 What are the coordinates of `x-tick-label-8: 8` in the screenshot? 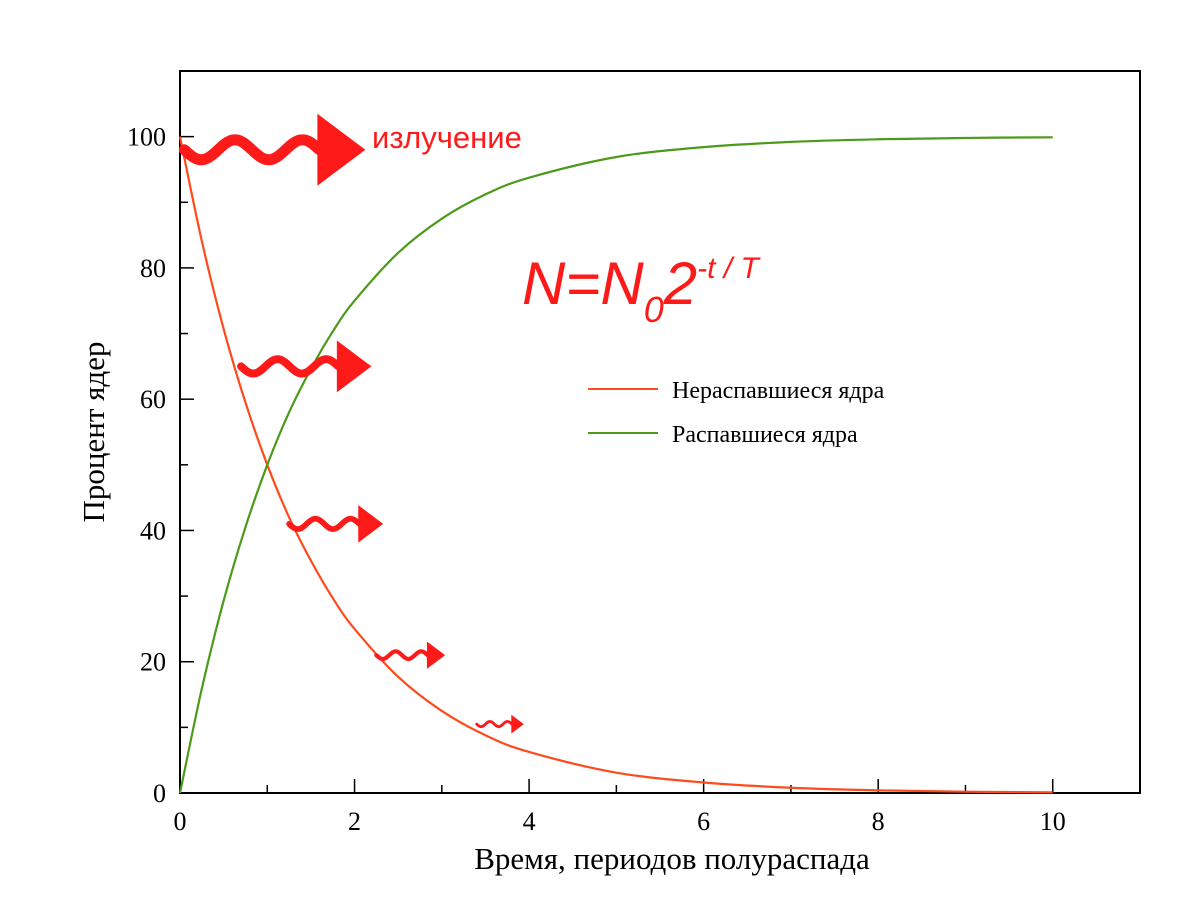 It's located at (878, 821).